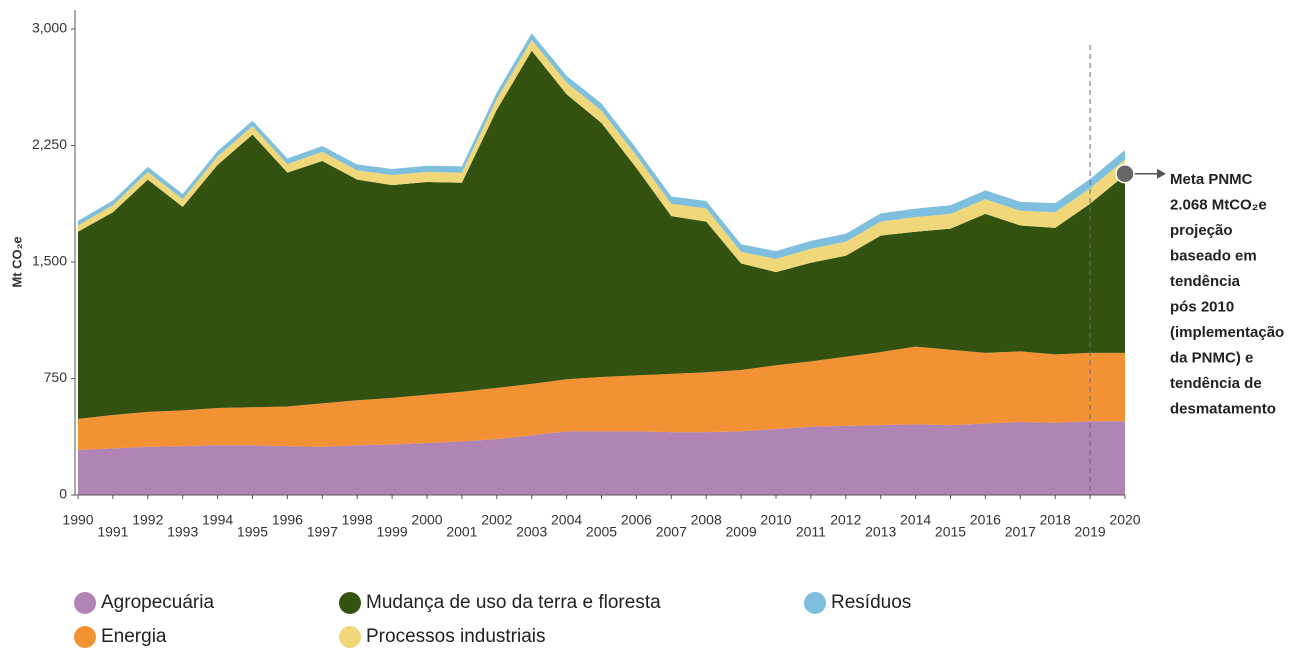 Image resolution: width=1299 pixels, height=655 pixels. I want to click on x-tick-label: 2013, so click(880, 532).